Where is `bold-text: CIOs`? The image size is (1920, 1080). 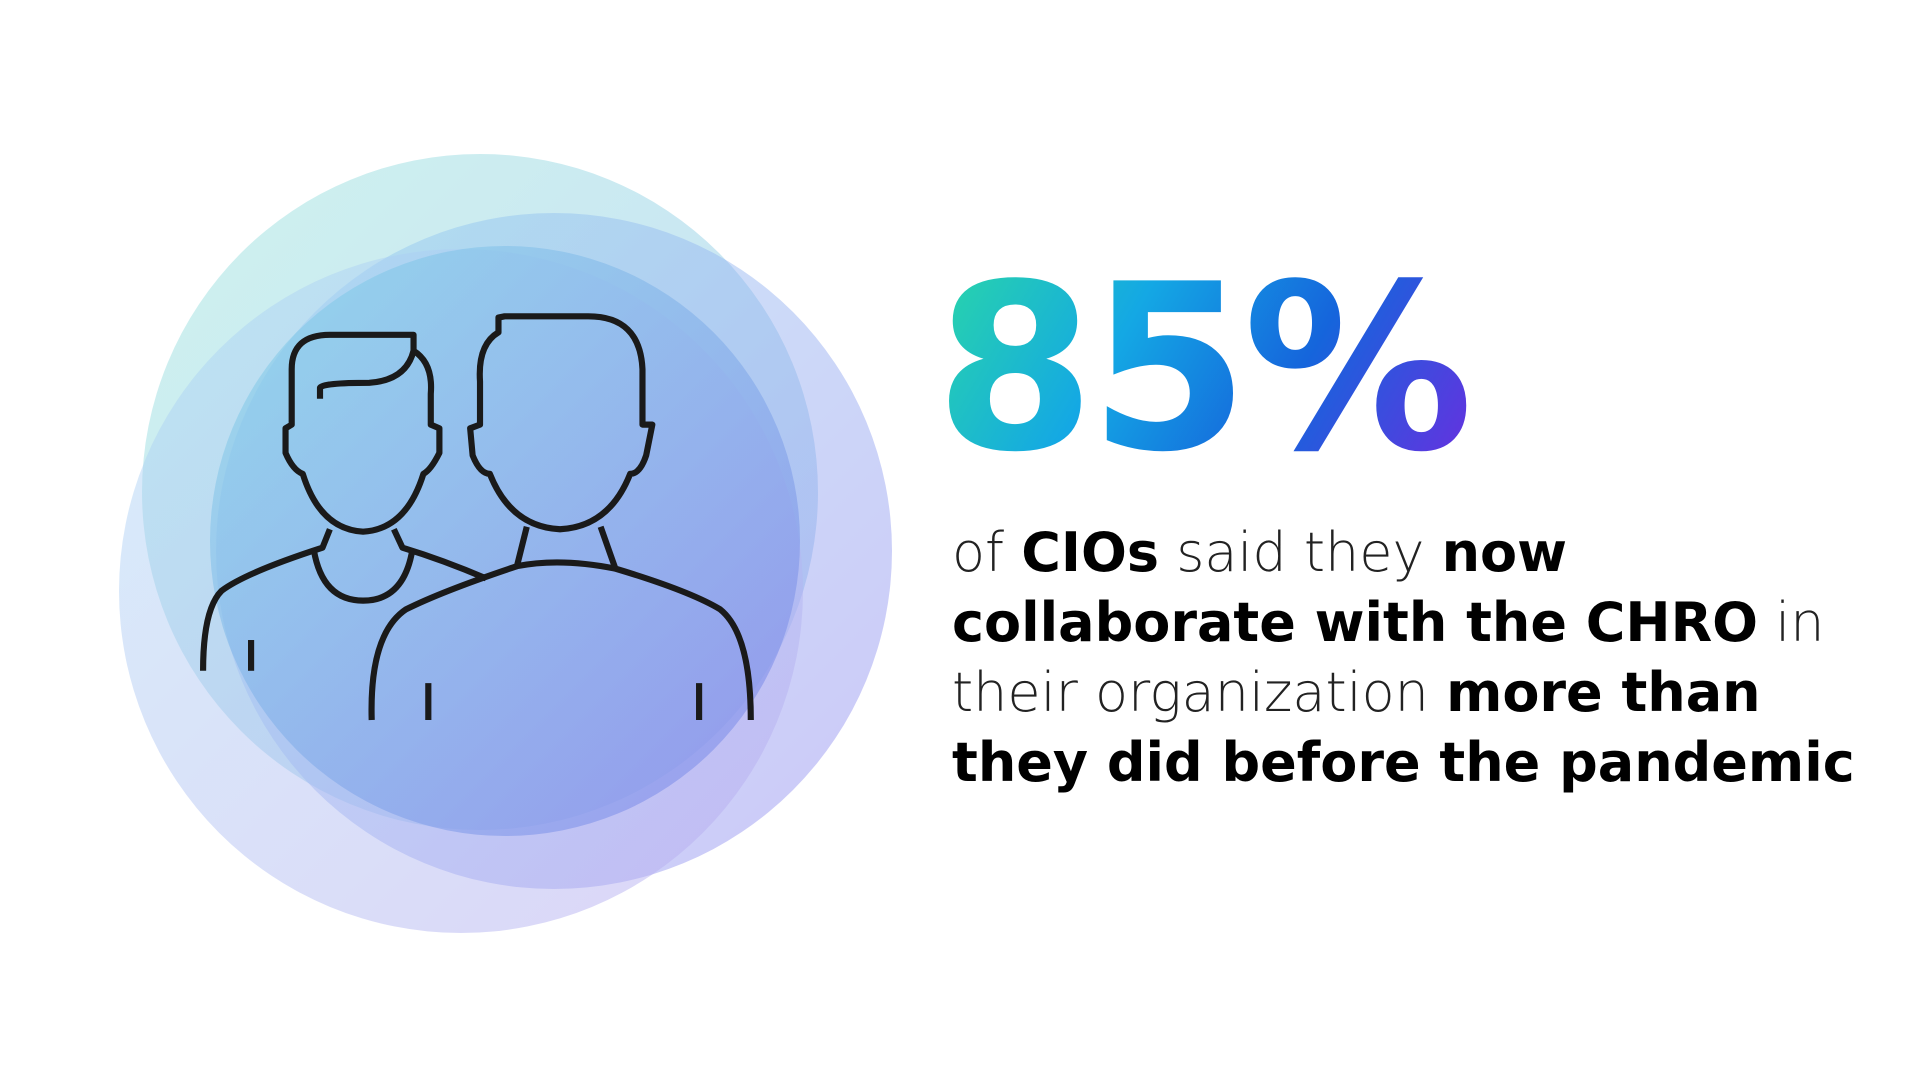
bold-text: CIOs is located at coordinates (1090, 552).